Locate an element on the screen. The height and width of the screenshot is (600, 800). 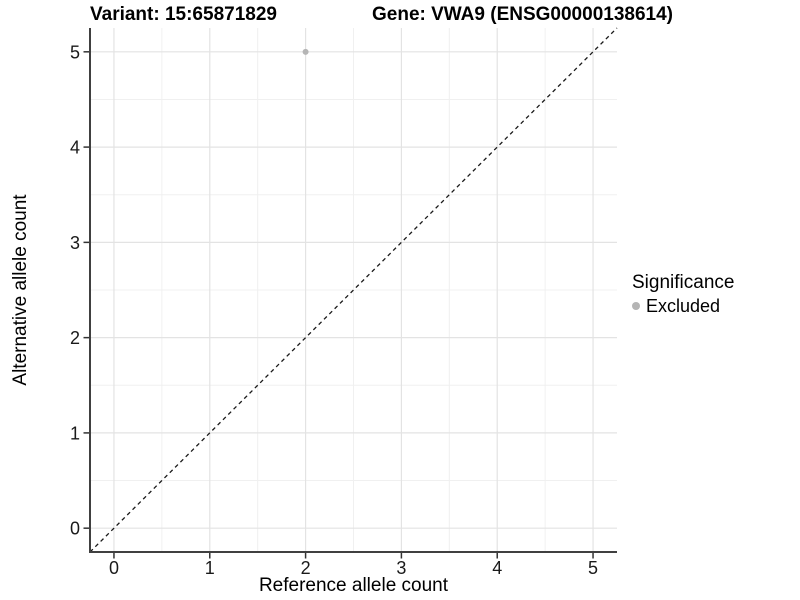
legend-item-label: Excluded is located at coordinates (683, 306).